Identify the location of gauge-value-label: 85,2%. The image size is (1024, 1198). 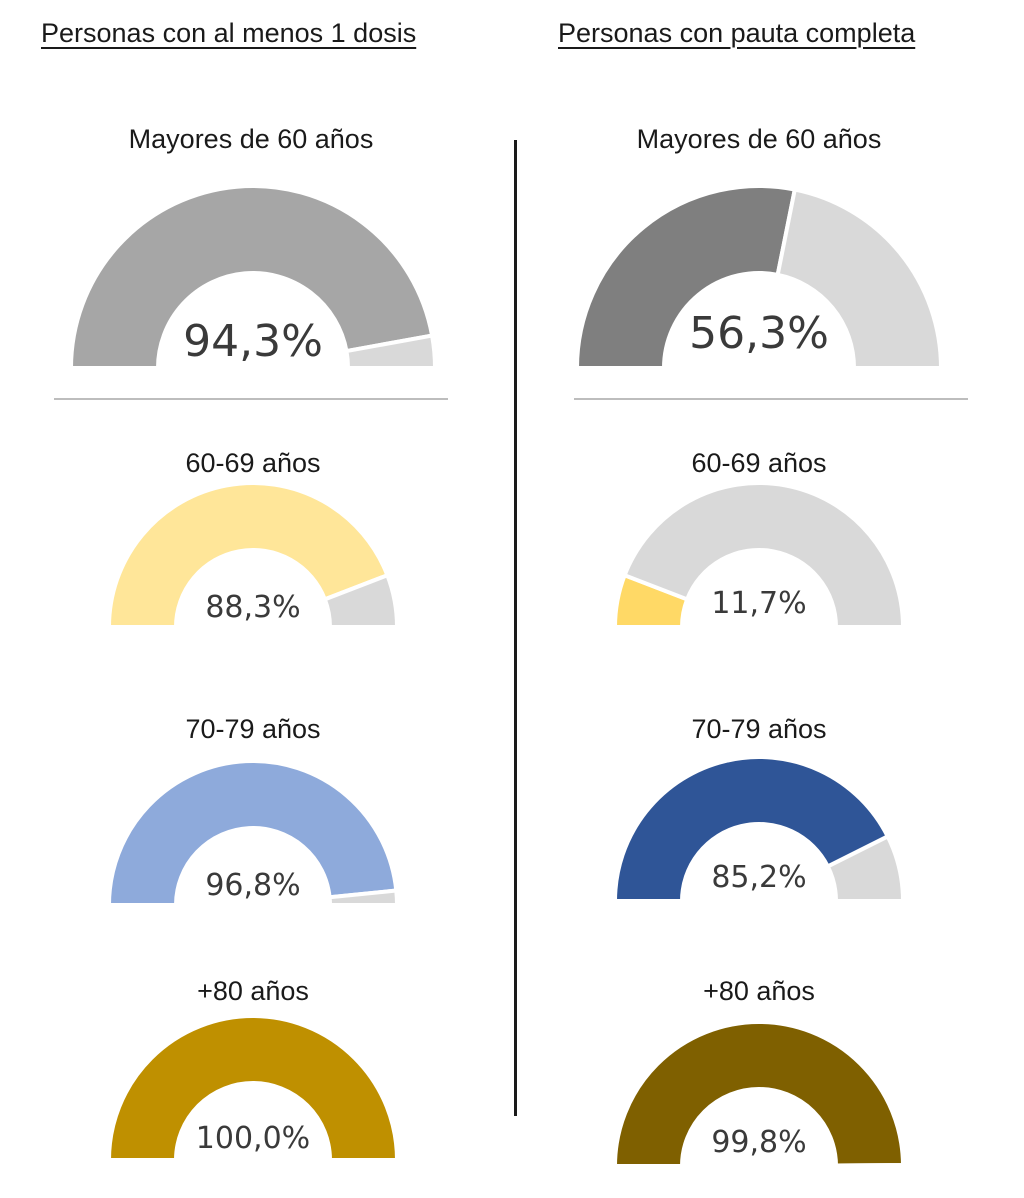
(758, 877).